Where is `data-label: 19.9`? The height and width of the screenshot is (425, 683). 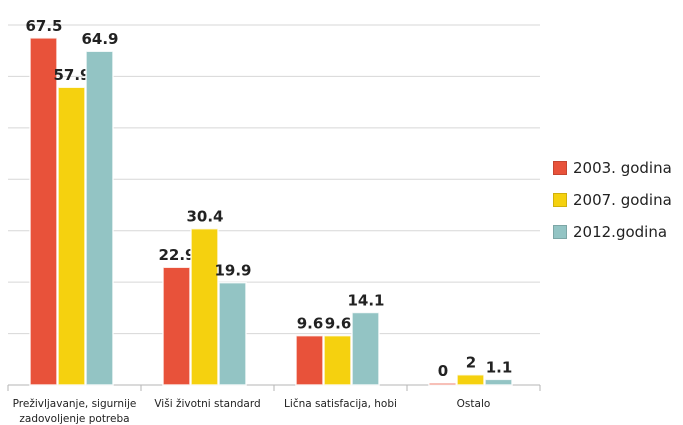 data-label: 19.9 is located at coordinates (232, 271).